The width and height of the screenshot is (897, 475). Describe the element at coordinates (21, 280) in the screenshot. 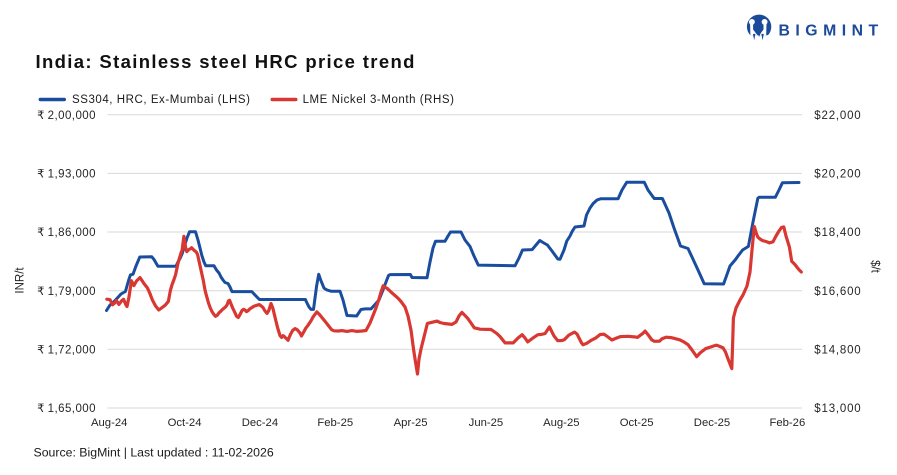

I see `svg-text: INR/t` at that location.